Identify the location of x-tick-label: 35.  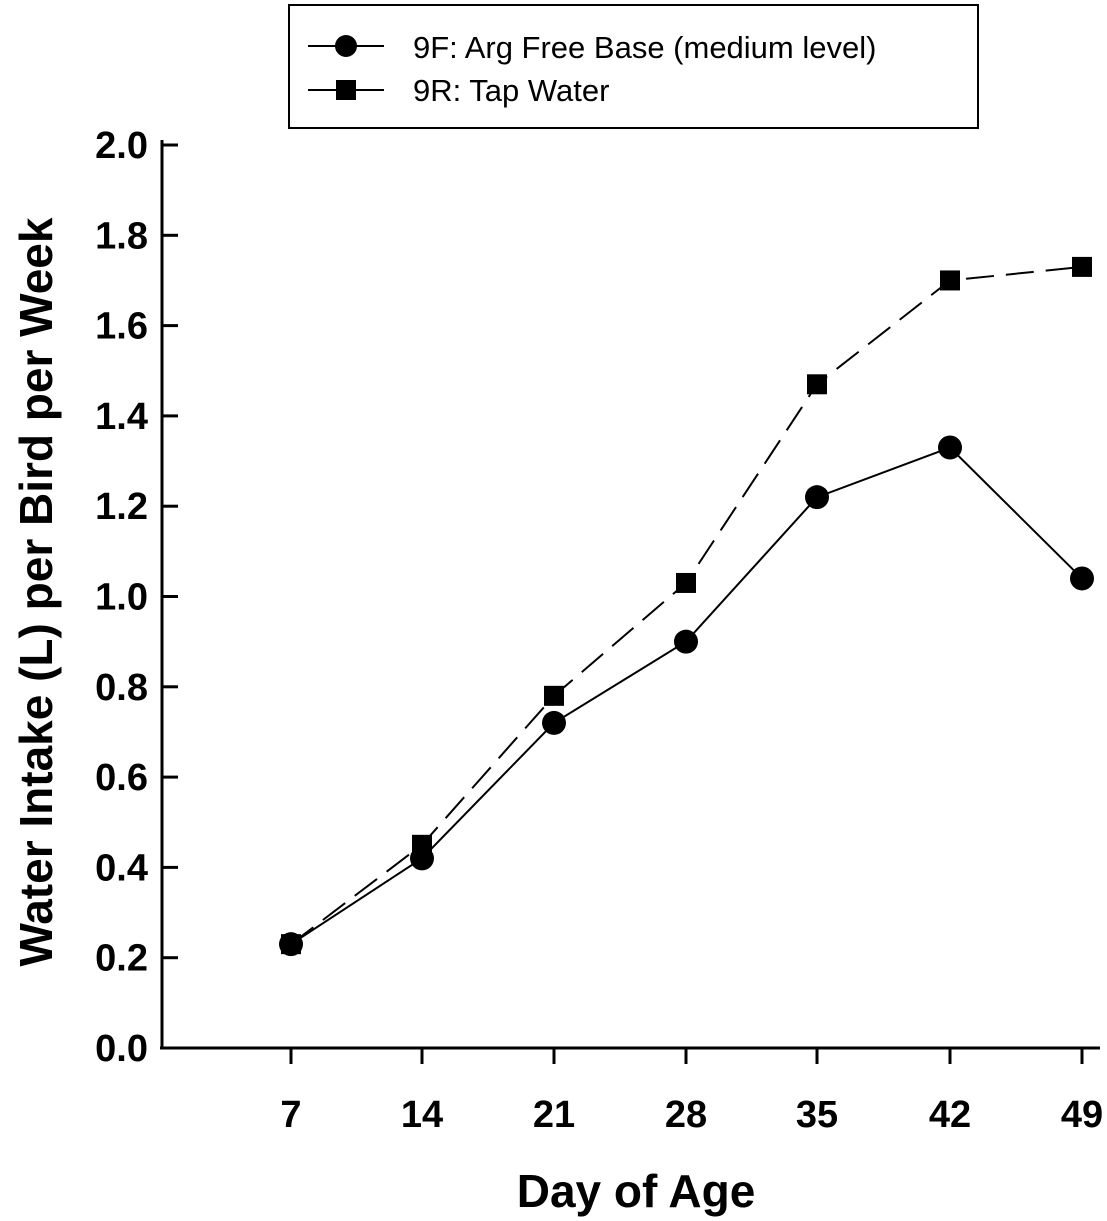
(817, 1115).